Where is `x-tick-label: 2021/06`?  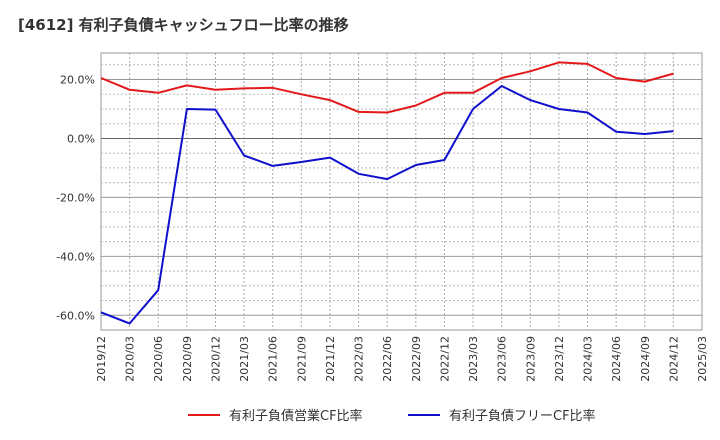
x-tick-label: 2021/06 is located at coordinates (273, 359).